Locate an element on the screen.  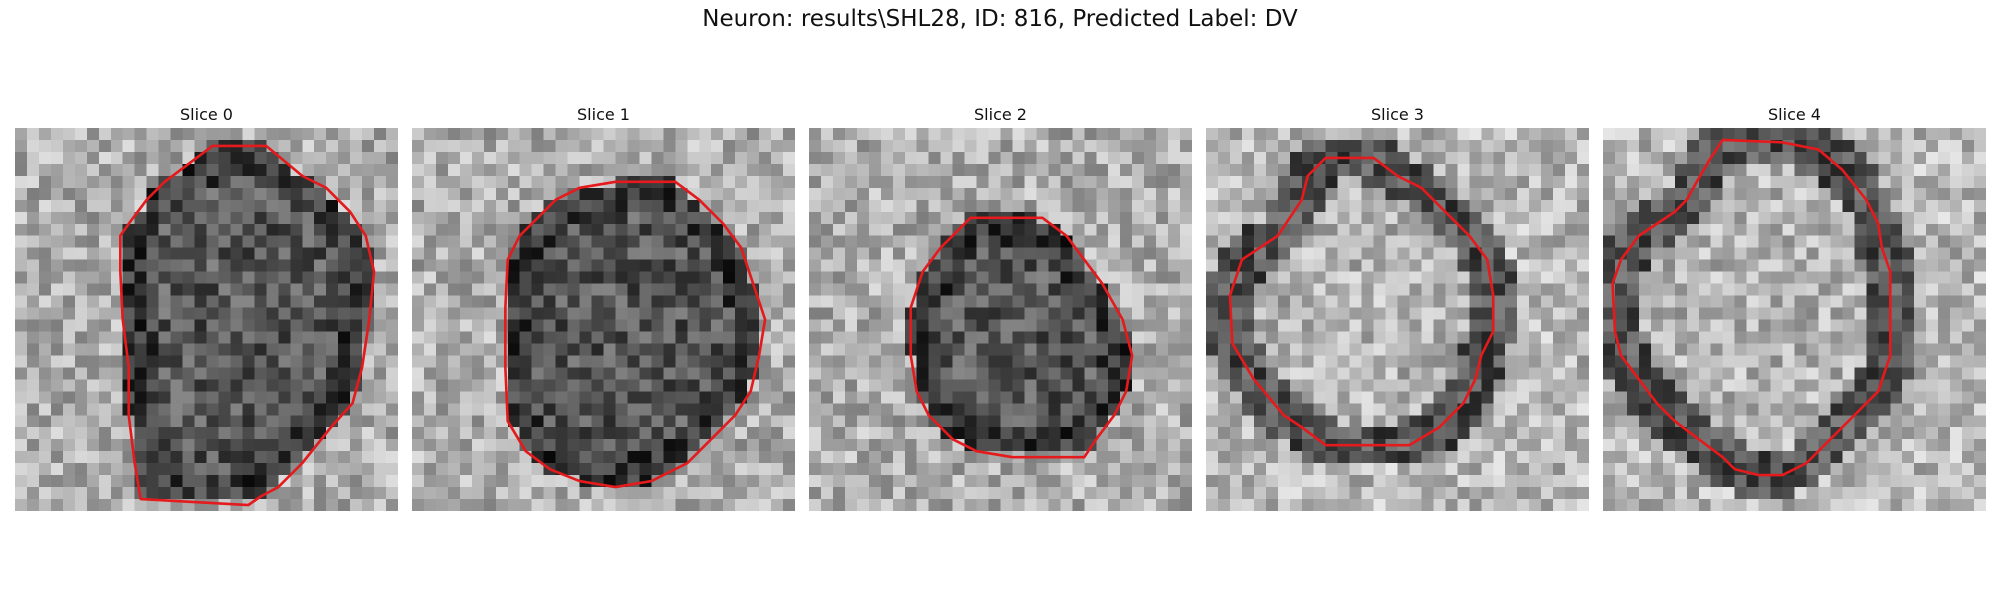
slice-panel-4: Slice 4 is located at coordinates (1794, 308).